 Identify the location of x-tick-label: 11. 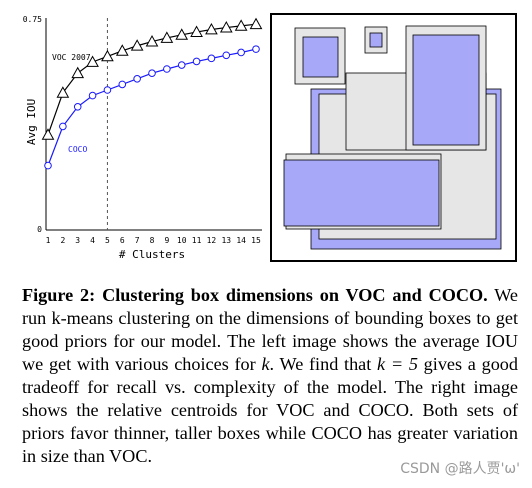
(197, 240).